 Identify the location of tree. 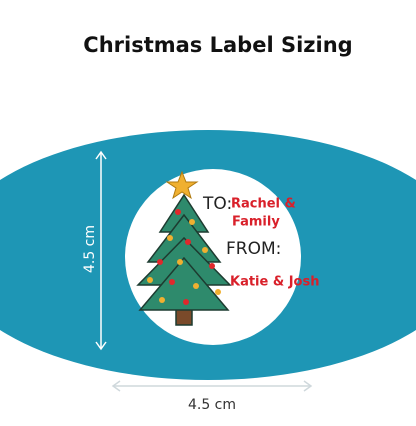
(184, 248).